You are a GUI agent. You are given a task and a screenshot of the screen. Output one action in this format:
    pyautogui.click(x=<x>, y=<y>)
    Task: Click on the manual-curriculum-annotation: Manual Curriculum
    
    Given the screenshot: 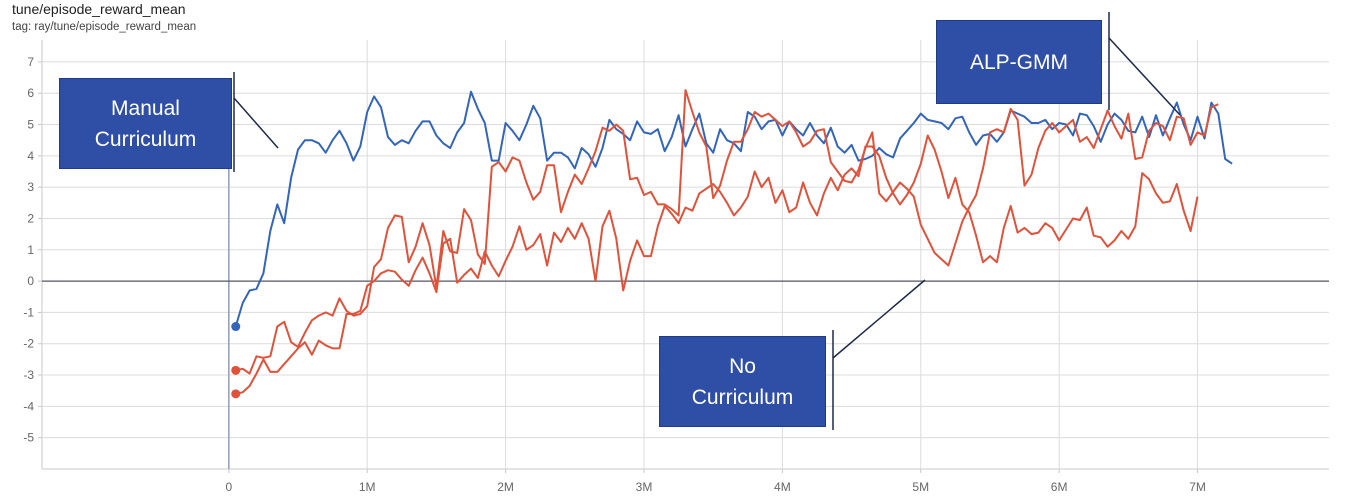 What is the action you would take?
    pyautogui.click(x=145, y=123)
    